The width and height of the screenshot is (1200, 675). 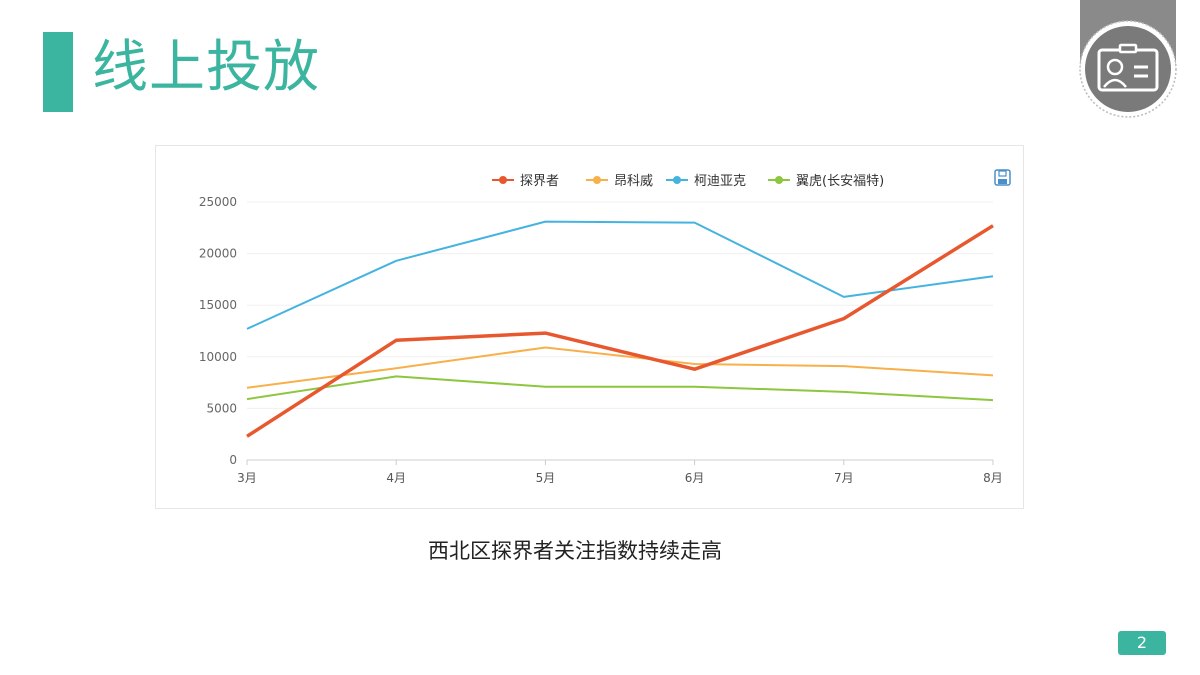 I want to click on x-tick-label: 8月, so click(x=993, y=478).